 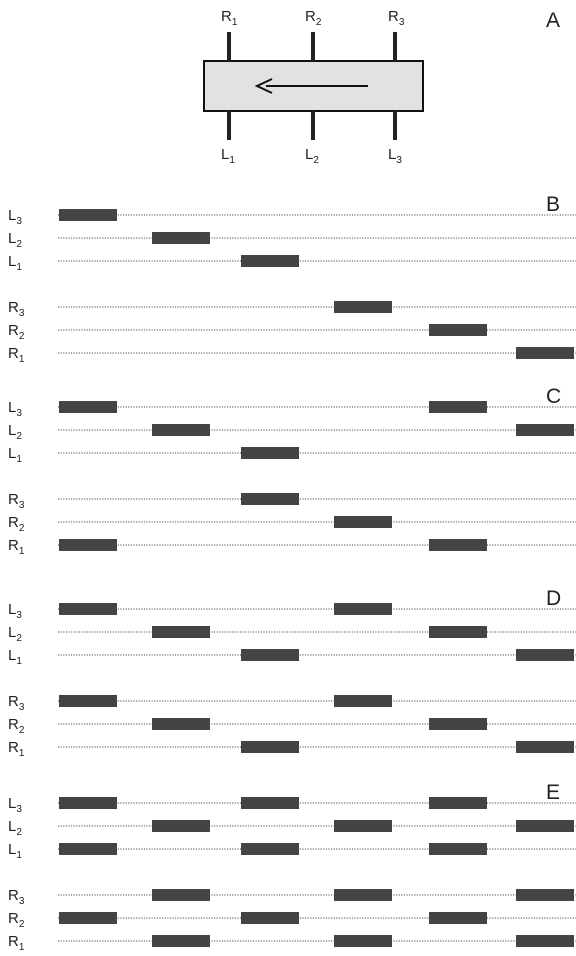 What do you see at coordinates (395, 156) in the screenshot?
I see `label-l3: L3` at bounding box center [395, 156].